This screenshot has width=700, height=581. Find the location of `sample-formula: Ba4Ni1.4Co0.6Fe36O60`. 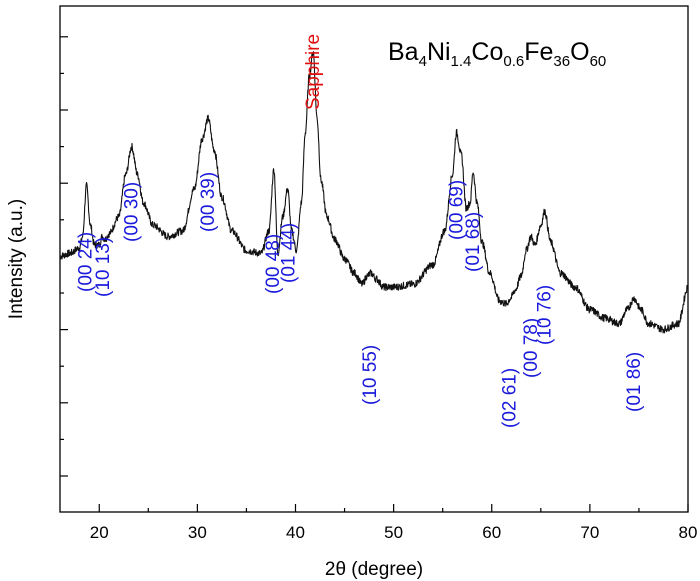

sample-formula: Ba4Ni1.4Co0.6Fe36O60 is located at coordinates (497, 54).